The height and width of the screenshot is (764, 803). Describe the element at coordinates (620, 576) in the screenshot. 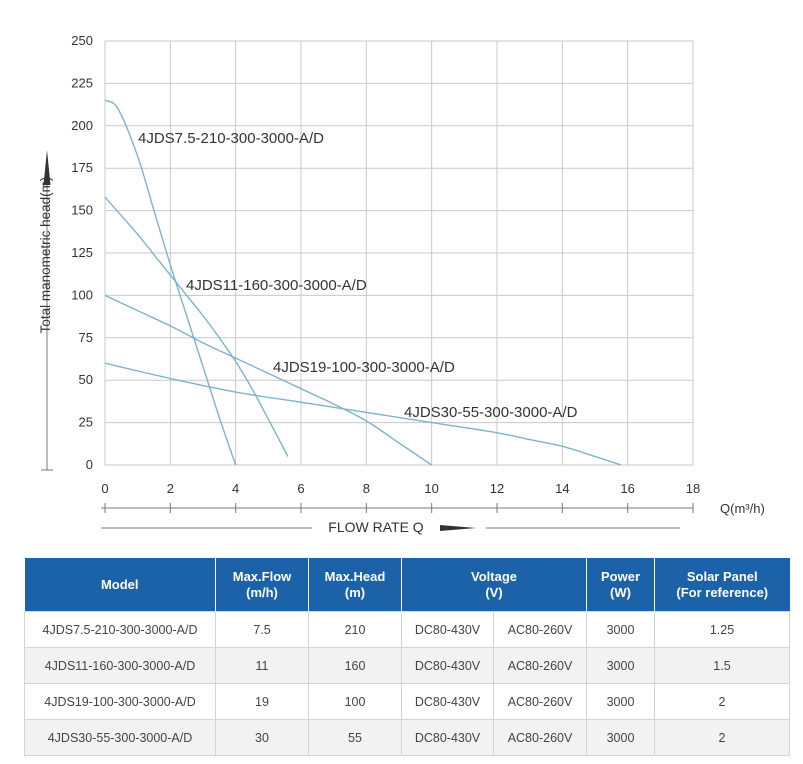

I see `header-power-line1: Power` at that location.